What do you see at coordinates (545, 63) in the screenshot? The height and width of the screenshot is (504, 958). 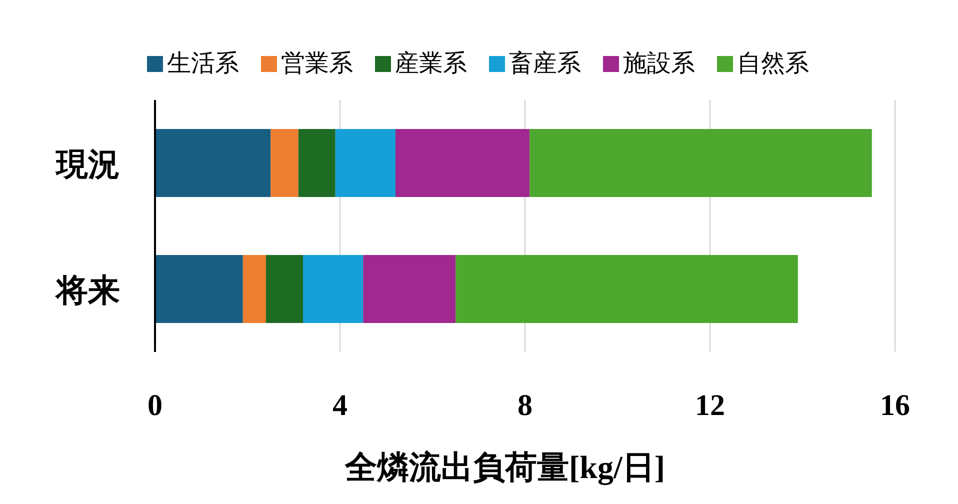 I see `legend-label: 畜産系` at bounding box center [545, 63].